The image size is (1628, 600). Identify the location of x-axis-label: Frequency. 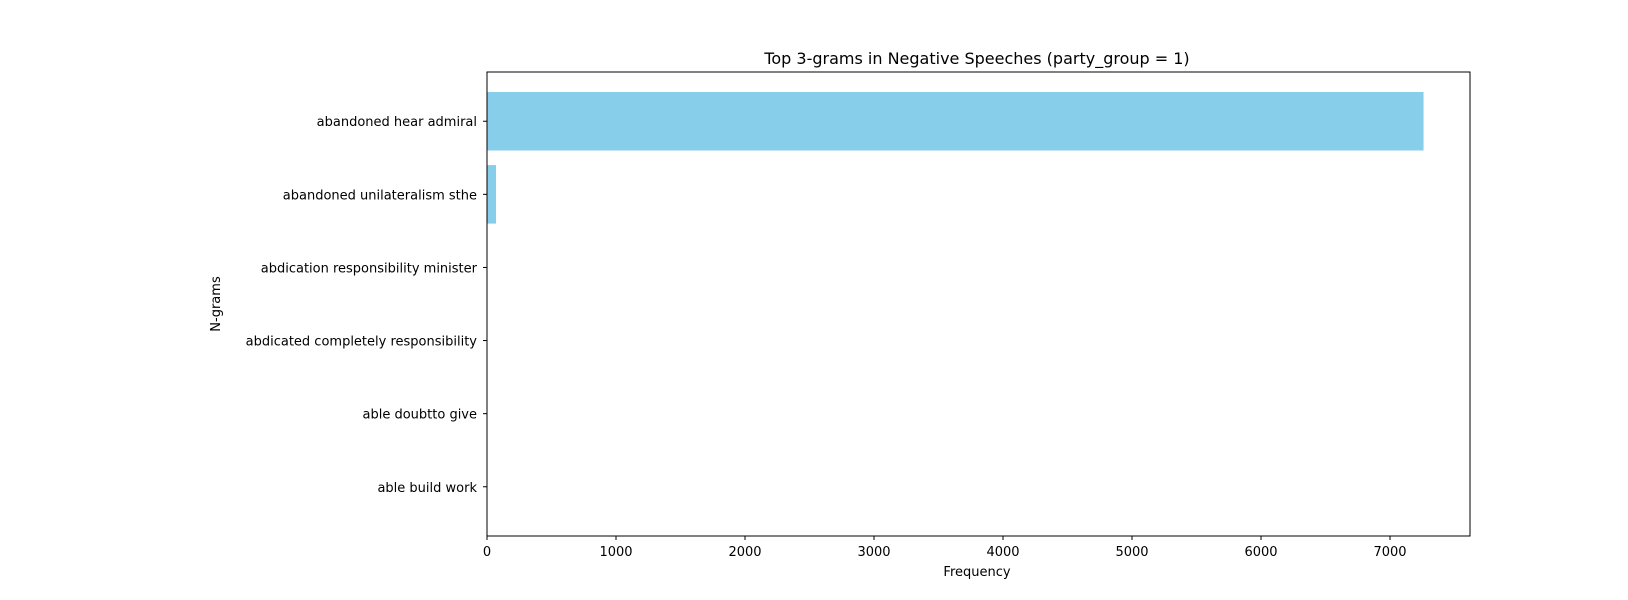
(976, 572).